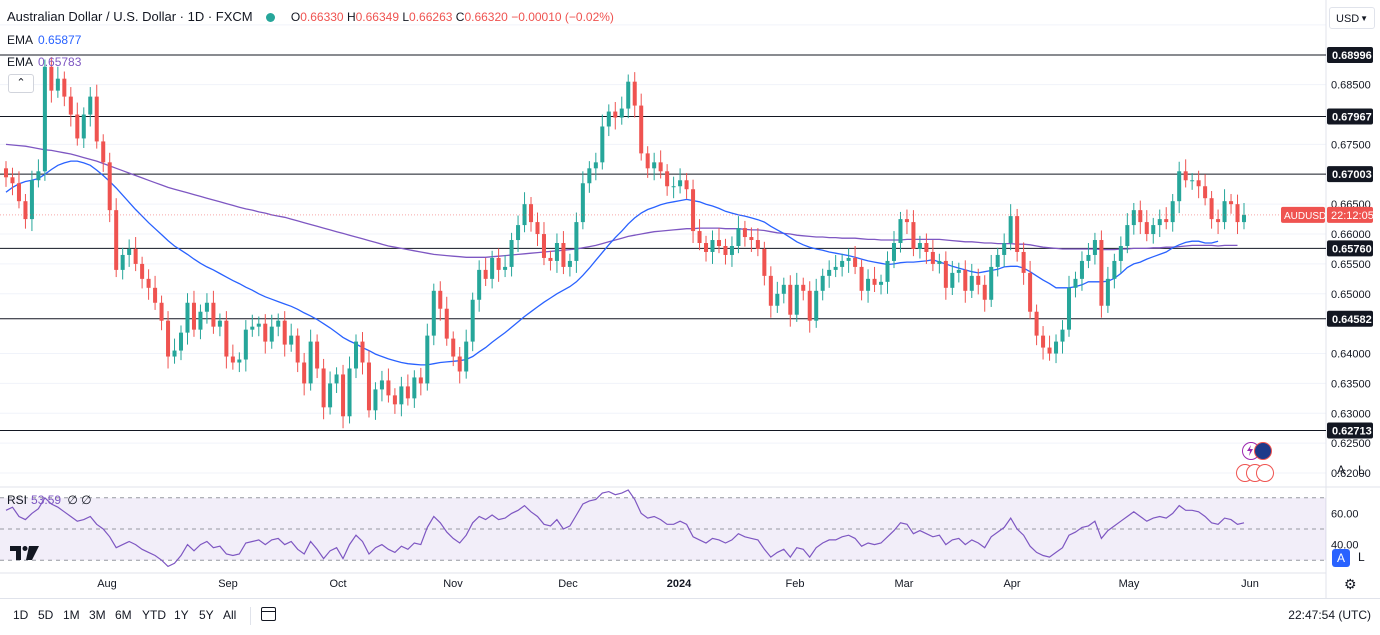 Image resolution: width=1380 pixels, height=635 pixels. I want to click on price-tick-label: 0.65500, so click(1351, 265).